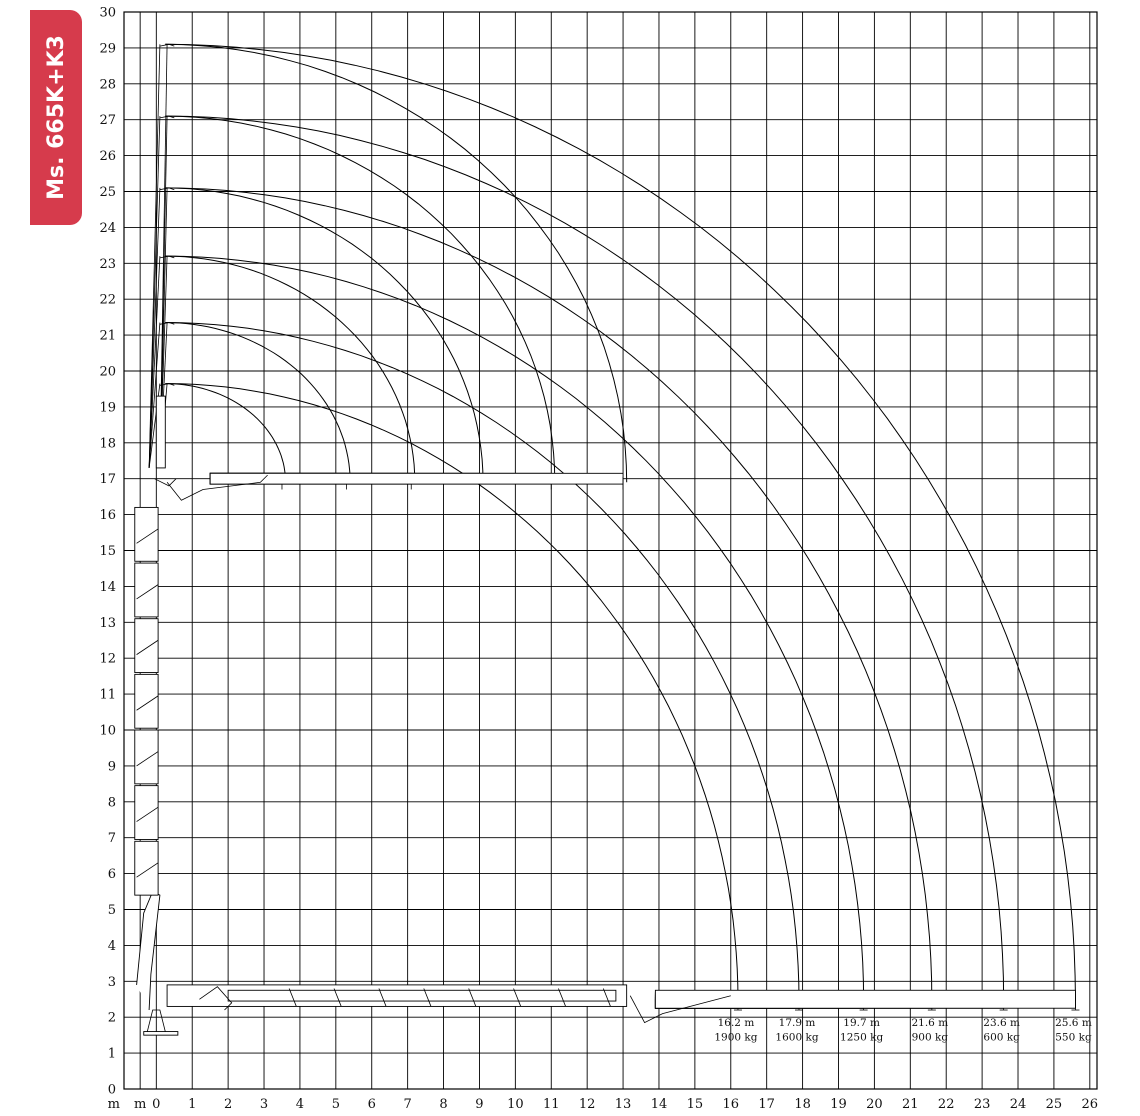 Image resolution: width=1140 pixels, height=1116 pixels. I want to click on lower-knuckle-joint, so click(216, 998).